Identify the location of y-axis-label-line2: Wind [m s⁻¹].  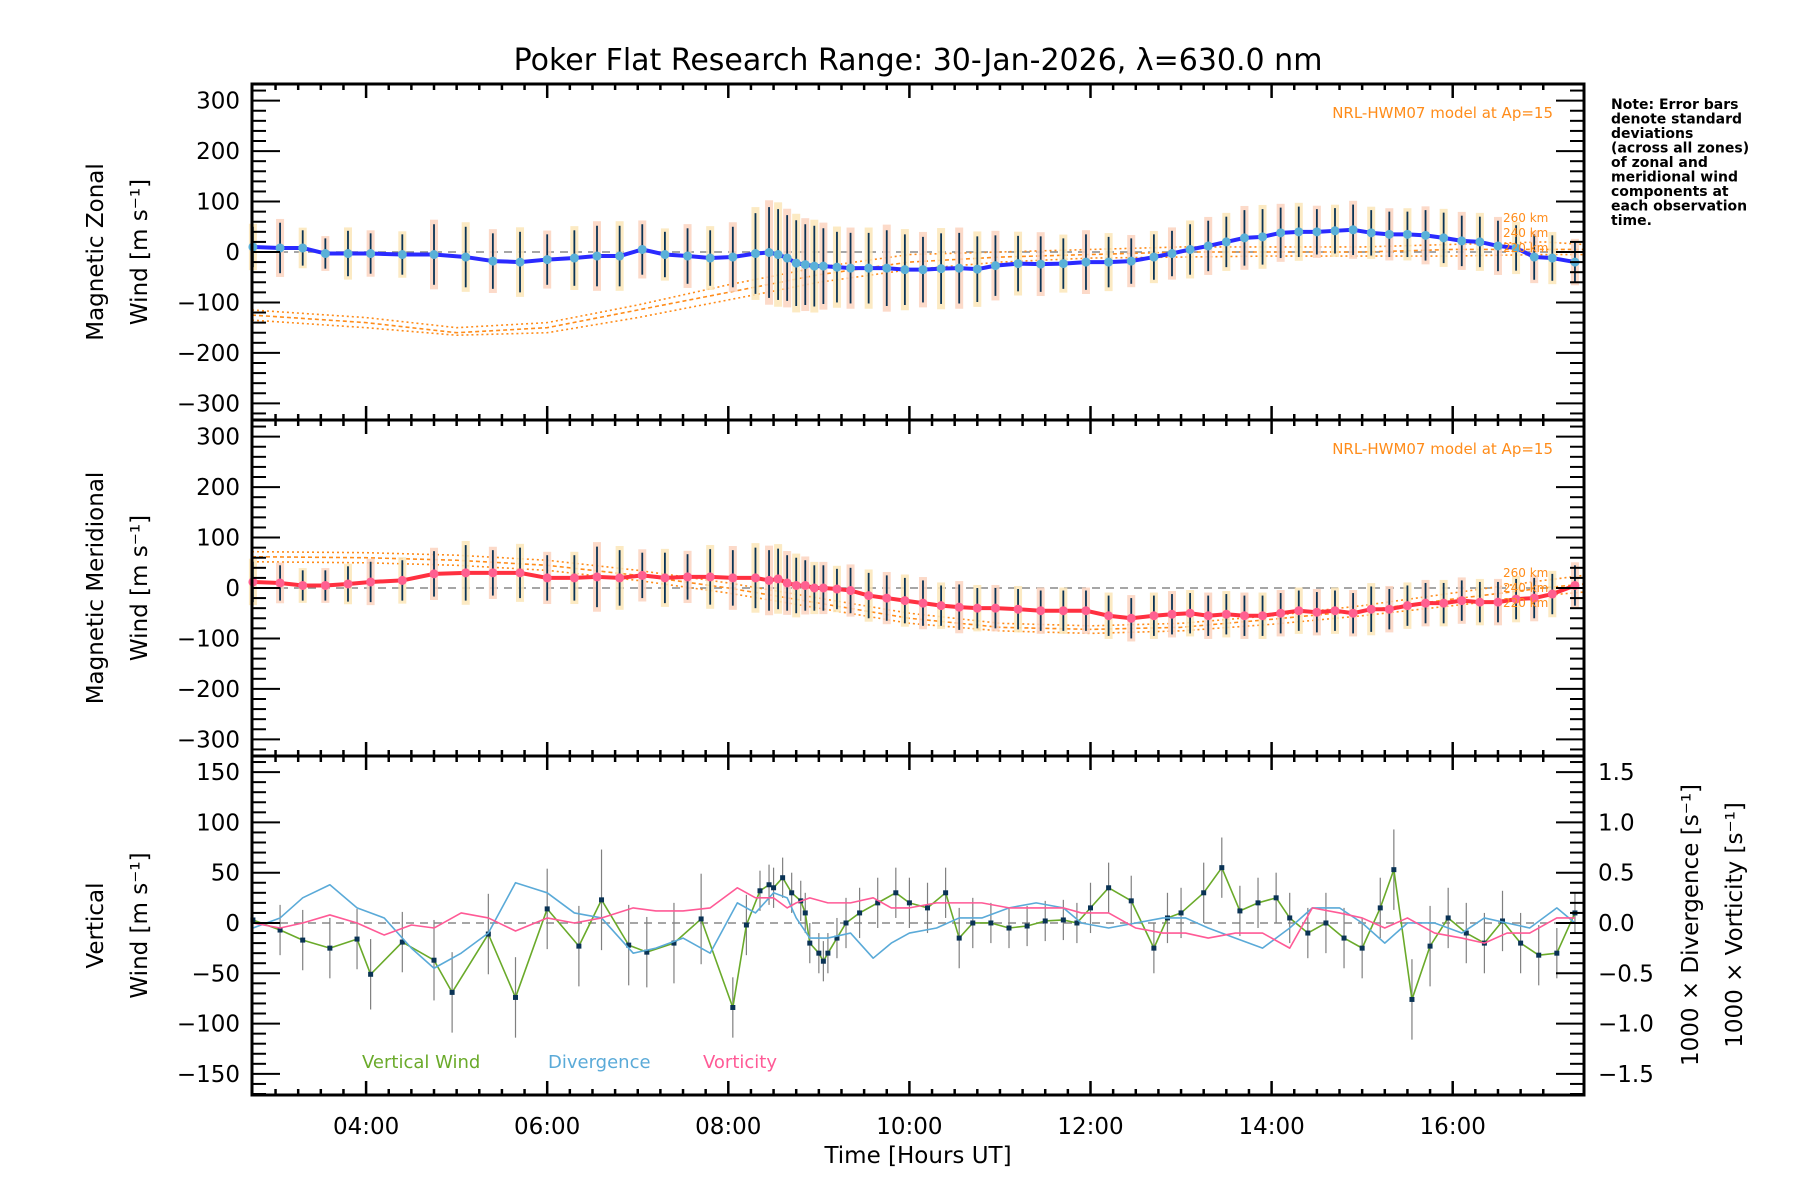
(140, 588).